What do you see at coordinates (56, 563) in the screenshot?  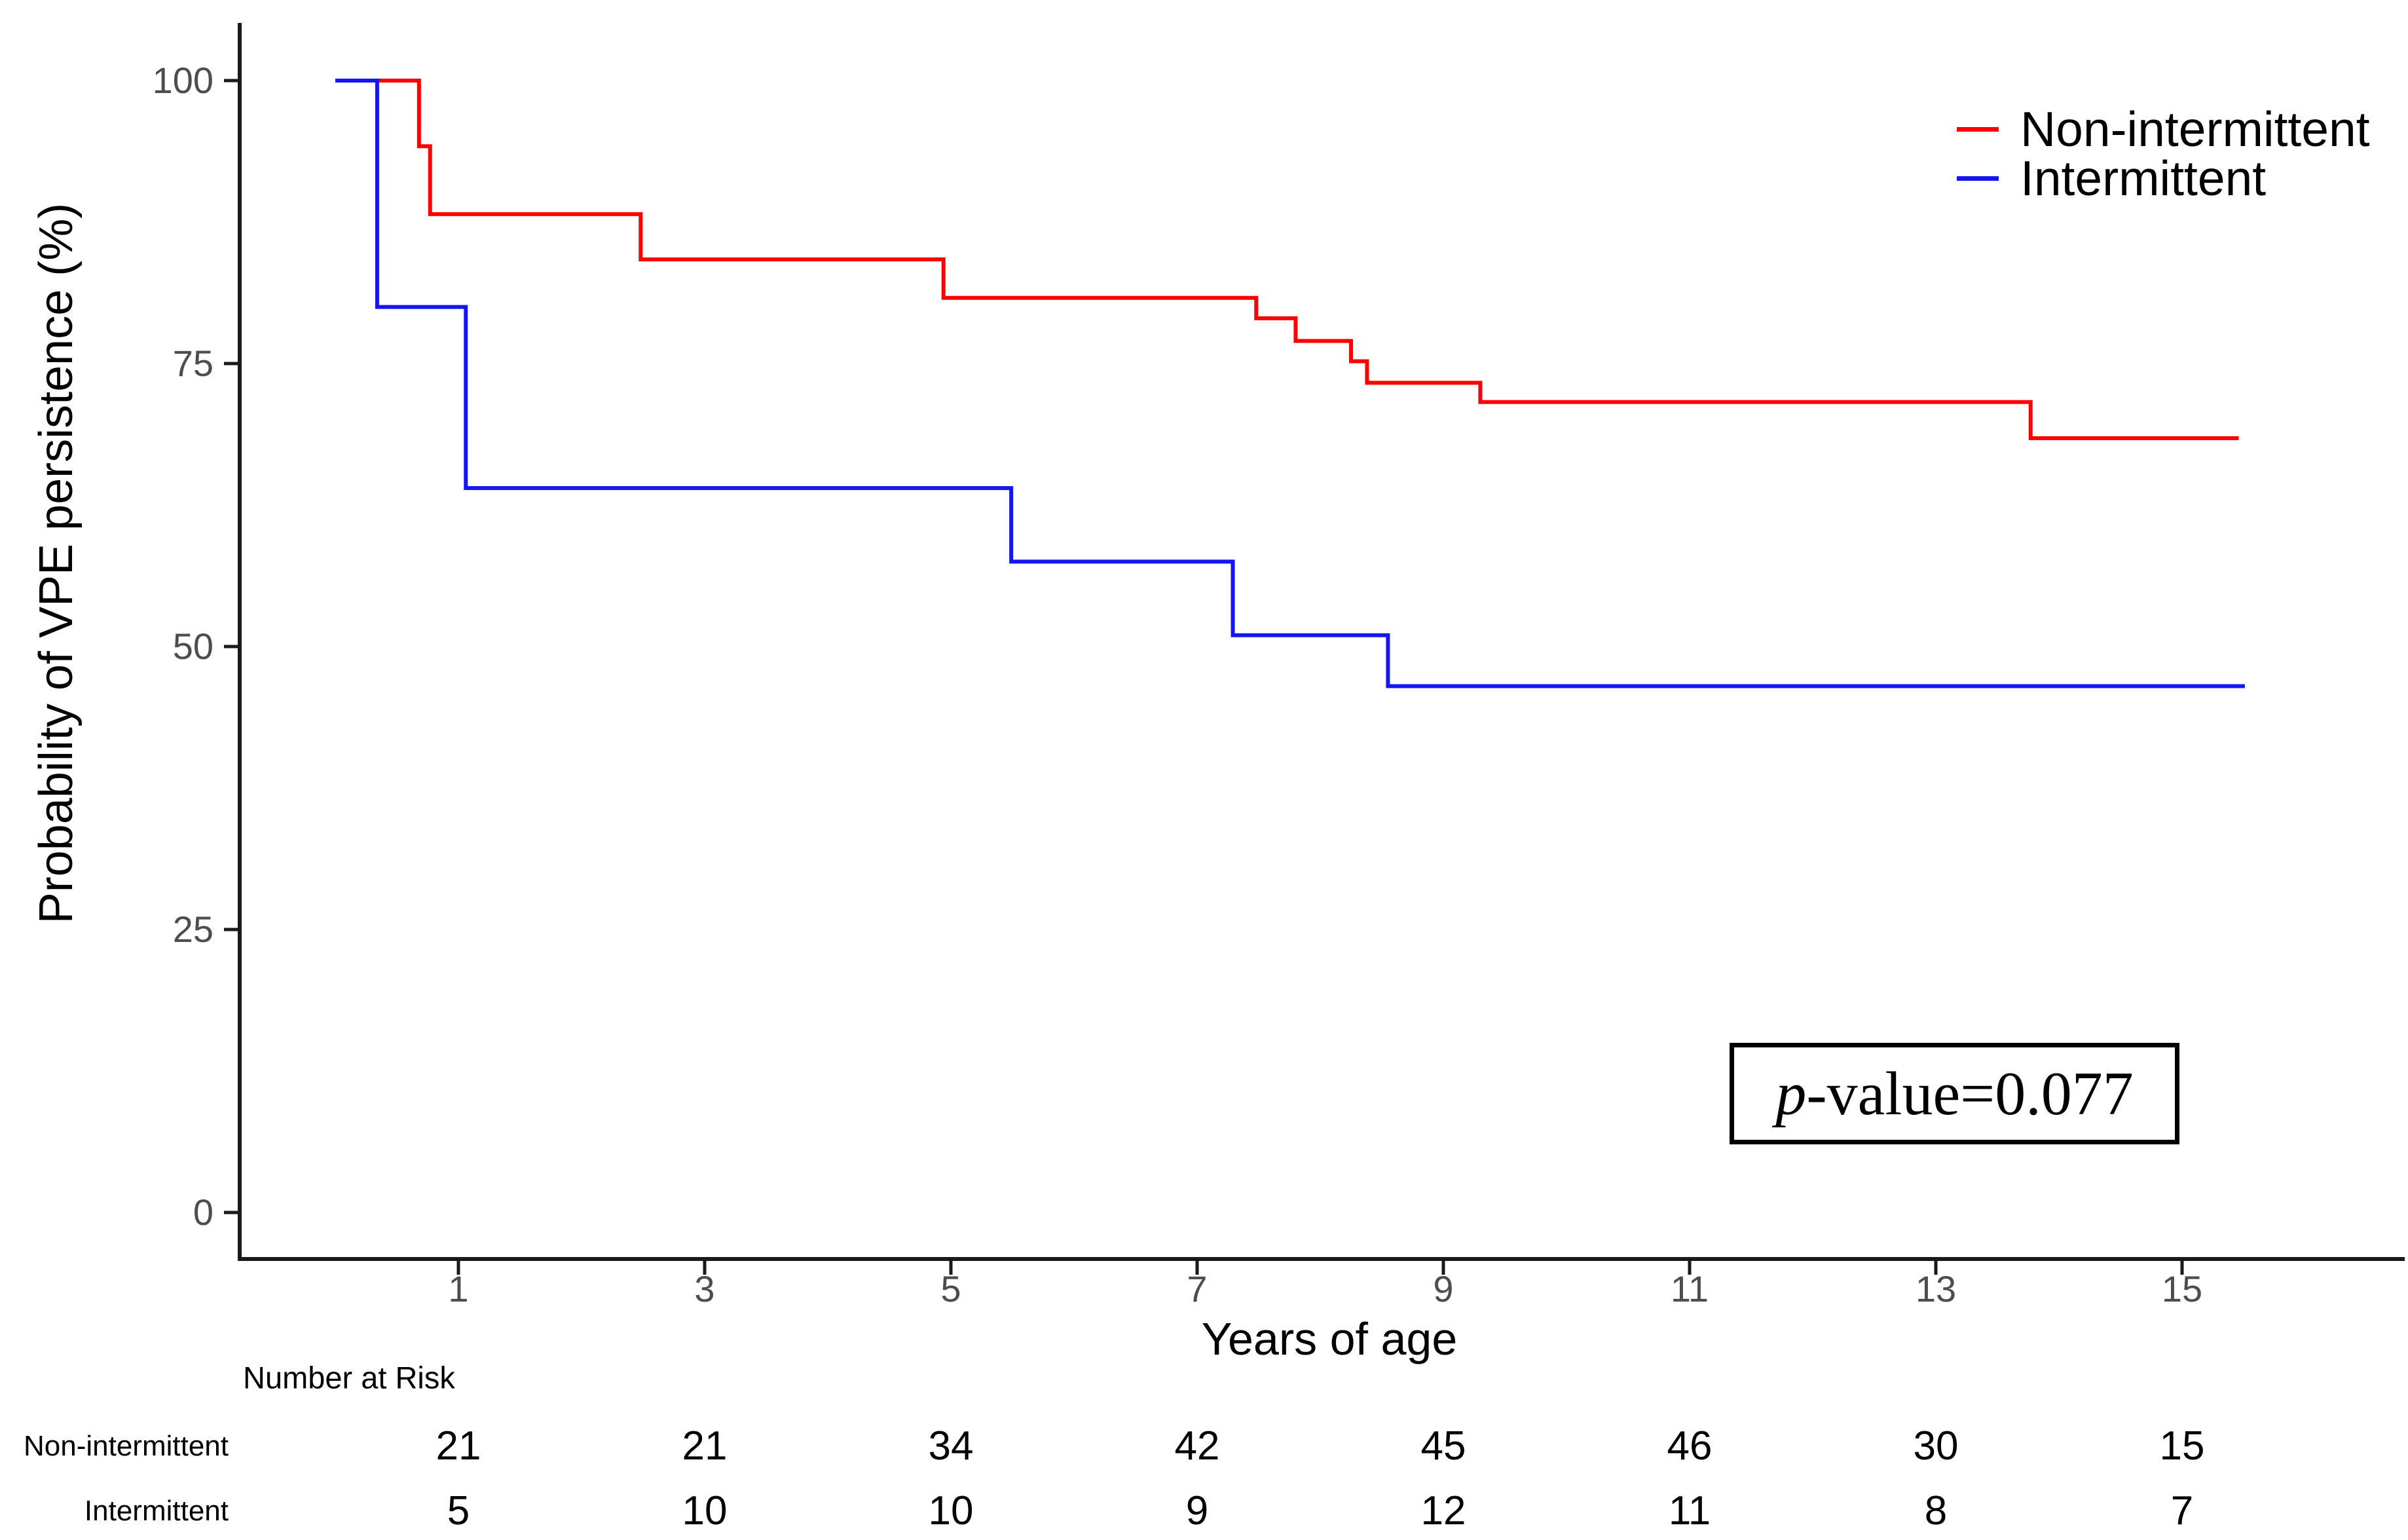 I see `y-axis-title: Probability of VPE persistence (%)` at bounding box center [56, 563].